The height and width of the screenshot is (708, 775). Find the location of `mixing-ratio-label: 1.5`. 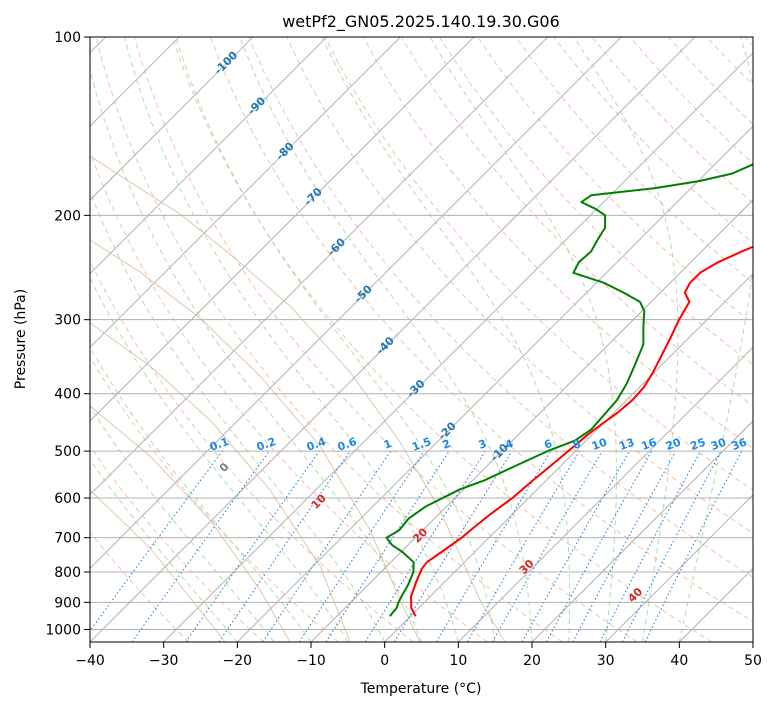

mixing-ratio-label: 1.5 is located at coordinates (421, 444).